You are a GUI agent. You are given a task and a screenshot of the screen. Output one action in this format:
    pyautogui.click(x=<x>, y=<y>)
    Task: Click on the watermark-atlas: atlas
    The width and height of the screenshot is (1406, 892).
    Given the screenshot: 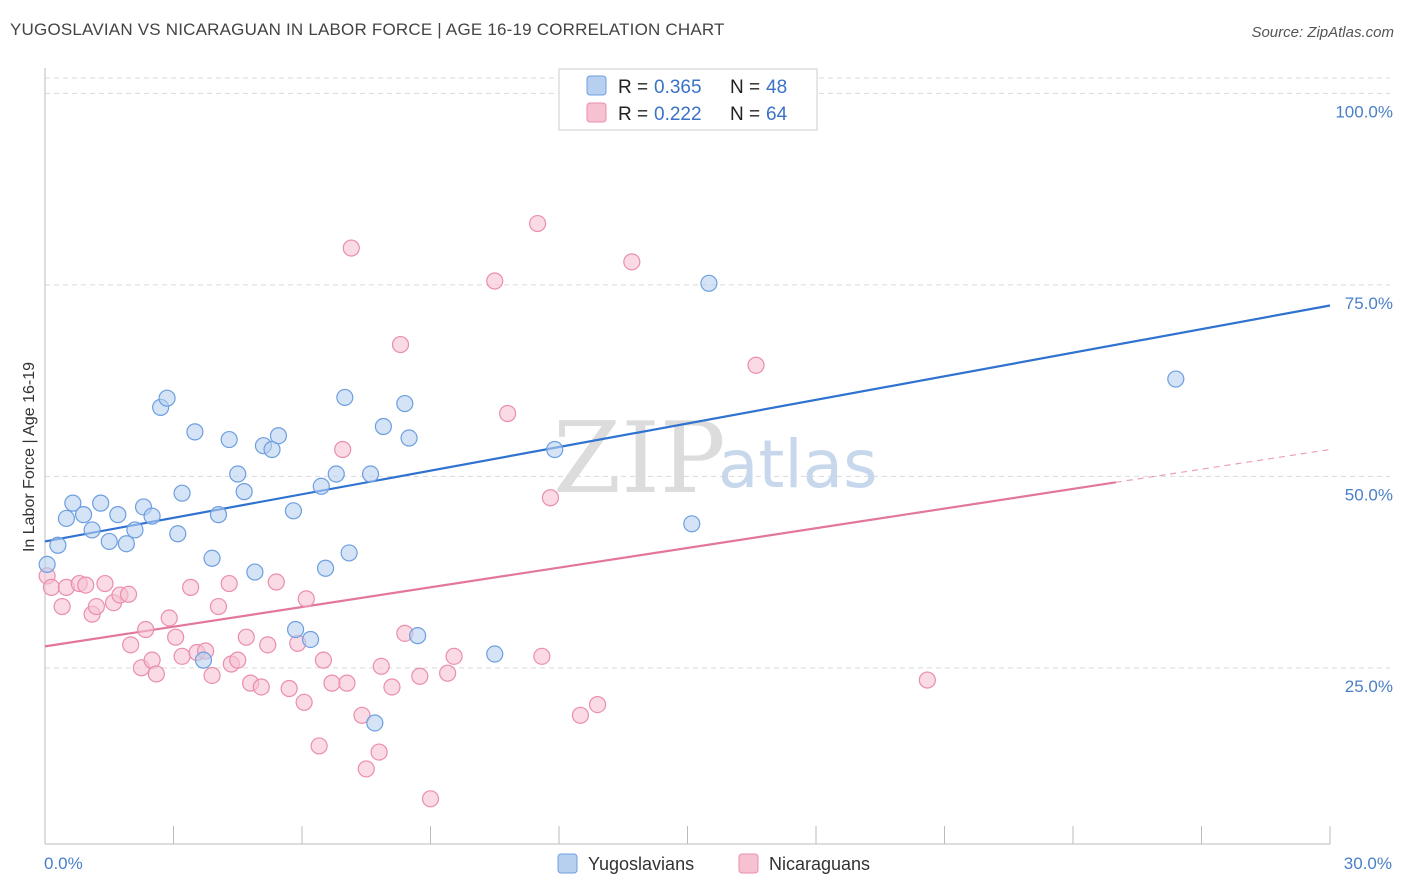 What is the action you would take?
    pyautogui.click(x=798, y=464)
    